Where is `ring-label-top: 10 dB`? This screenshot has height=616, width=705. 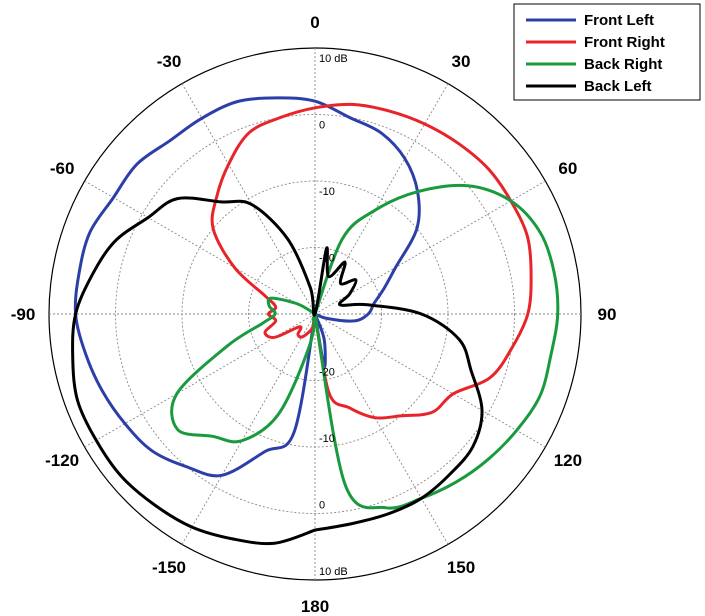
ring-label-top: 10 dB is located at coordinates (333, 59).